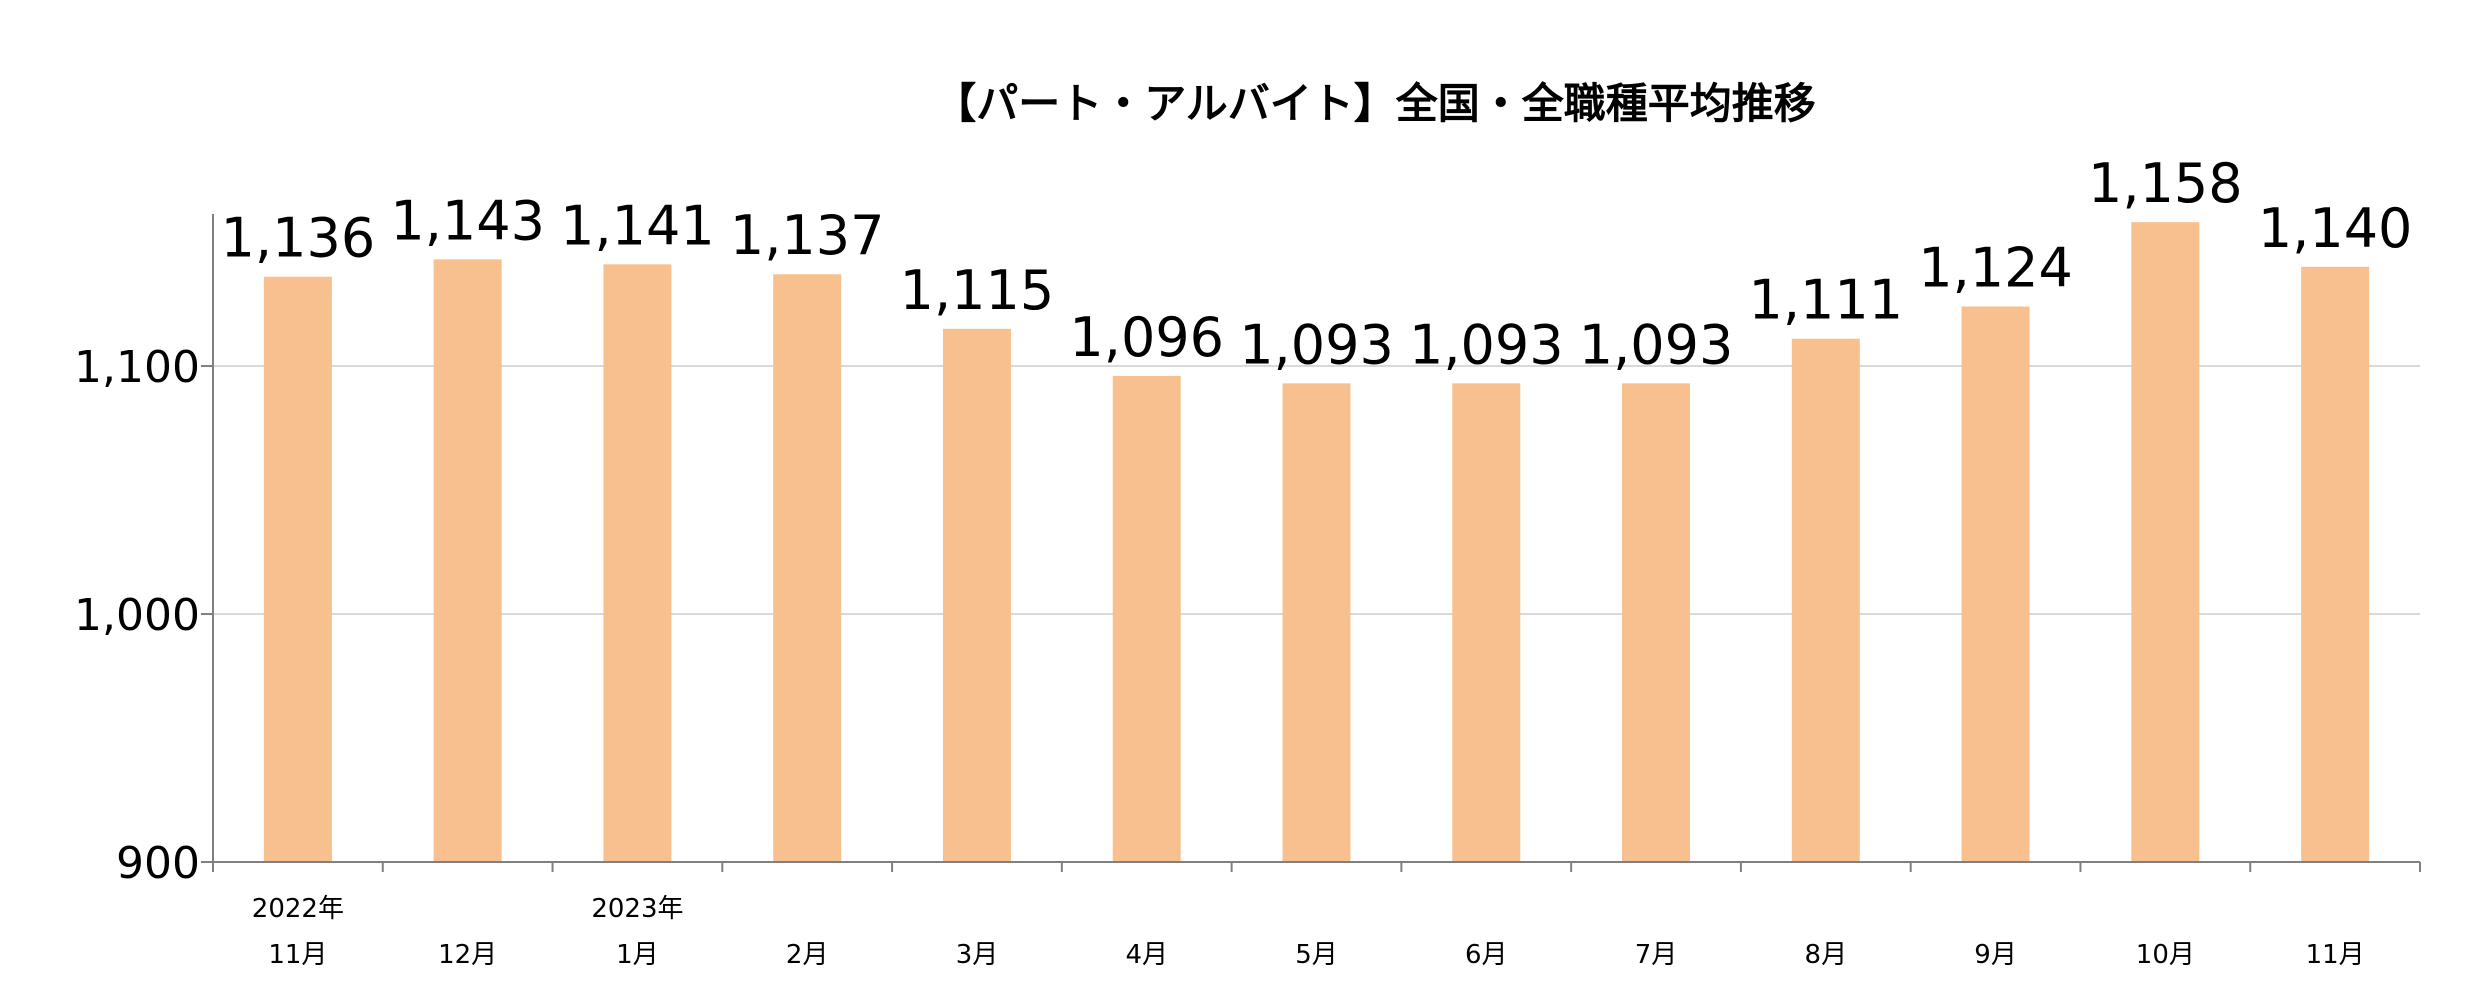 Image resolution: width=2476 pixels, height=996 pixels. Describe the element at coordinates (637, 909) in the screenshot. I see `x-year-label: 2023年` at that location.